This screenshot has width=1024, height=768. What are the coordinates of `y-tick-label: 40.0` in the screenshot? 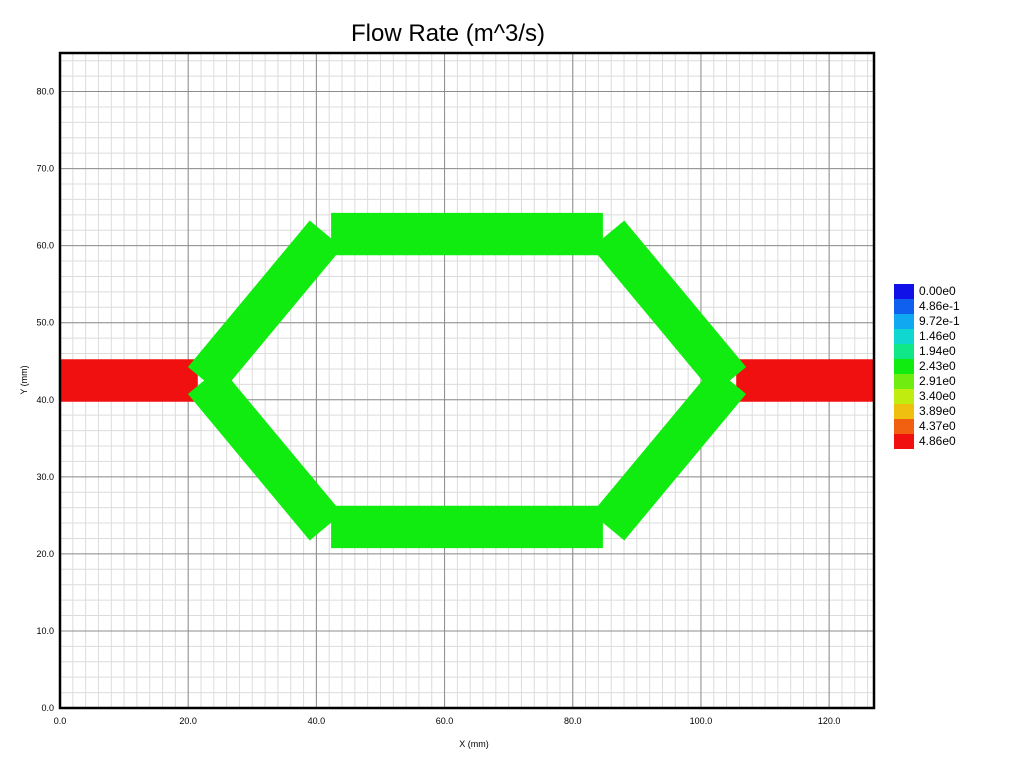 It's located at (45, 400).